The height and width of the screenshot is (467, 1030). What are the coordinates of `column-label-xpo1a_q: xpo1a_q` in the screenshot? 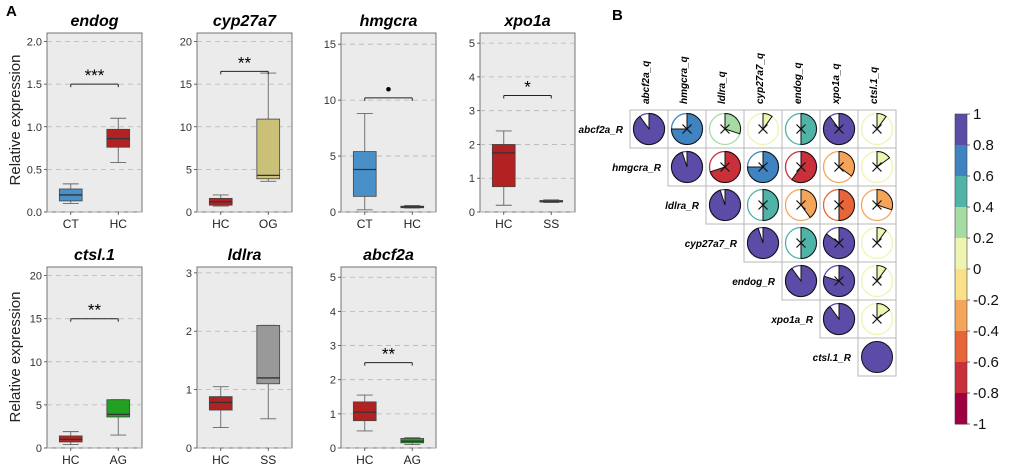 It's located at (836, 84).